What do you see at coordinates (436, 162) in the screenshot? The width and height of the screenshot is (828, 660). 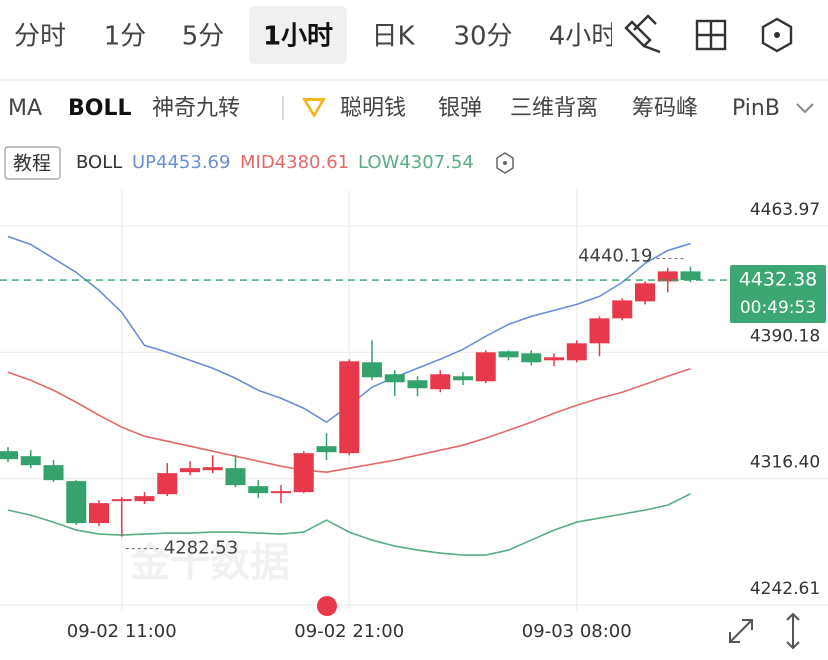 I see `legend-value: 4307.54` at bounding box center [436, 162].